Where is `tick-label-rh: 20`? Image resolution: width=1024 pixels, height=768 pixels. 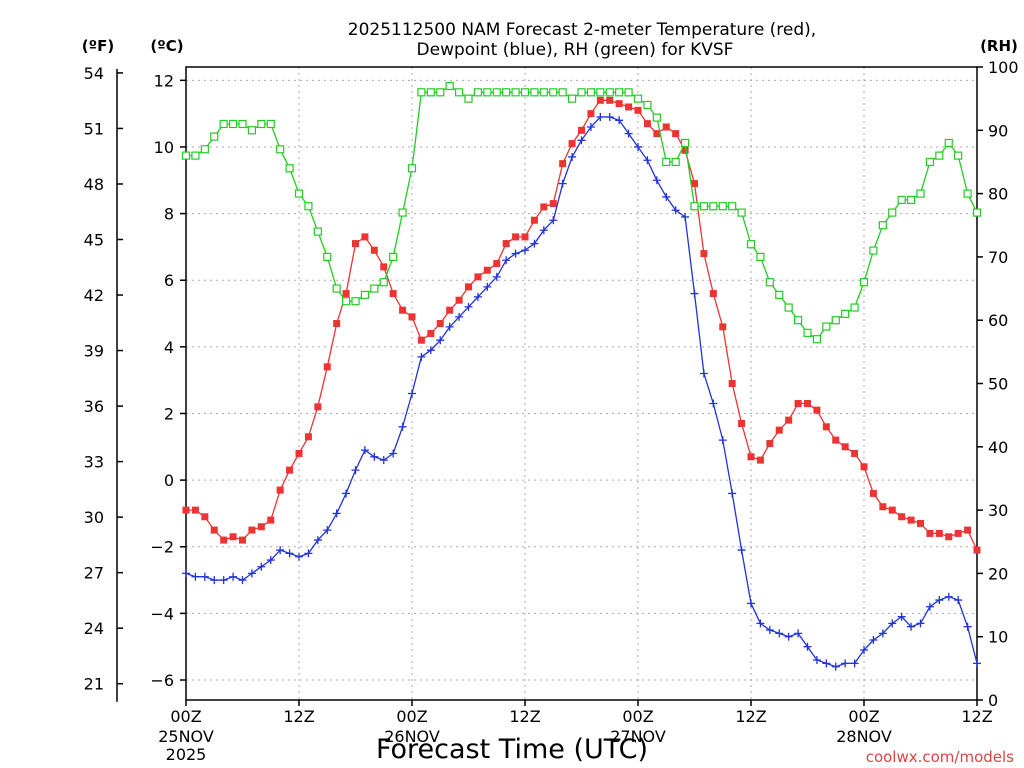 tick-label-rh: 20 is located at coordinates (998, 573).